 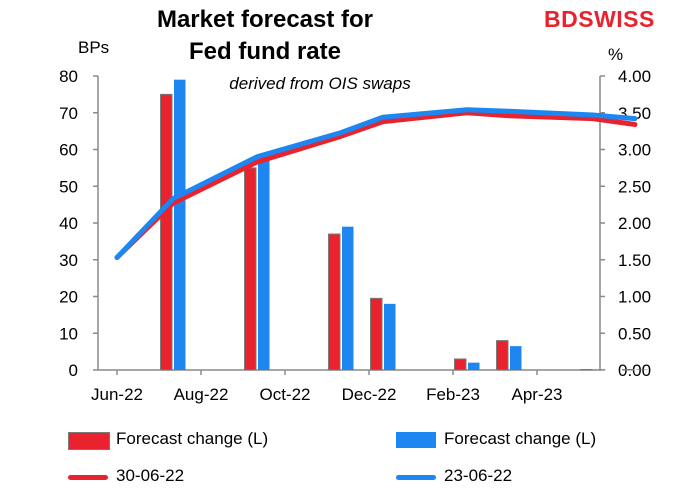 What do you see at coordinates (634, 76) in the screenshot?
I see `right-axis-tick-label: 4.00` at bounding box center [634, 76].